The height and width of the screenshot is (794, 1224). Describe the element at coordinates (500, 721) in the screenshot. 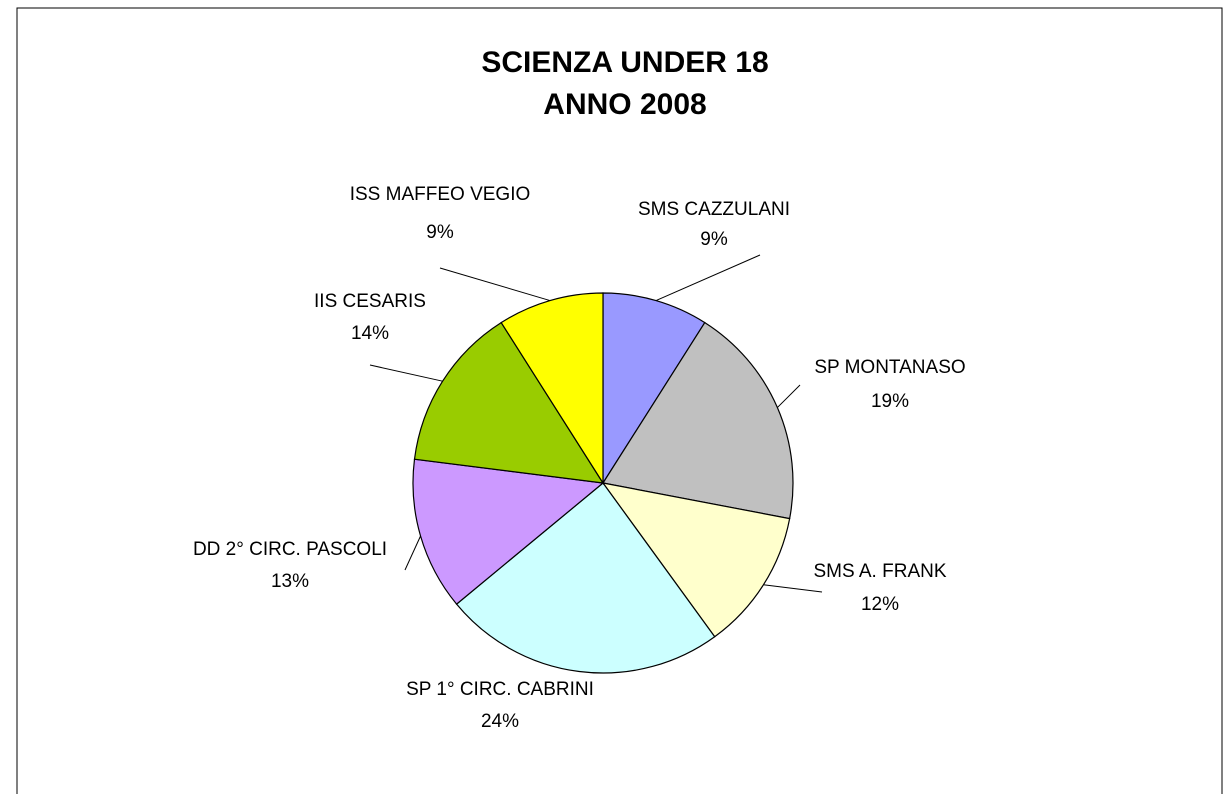

I see `slice-value-label: 24%` at that location.